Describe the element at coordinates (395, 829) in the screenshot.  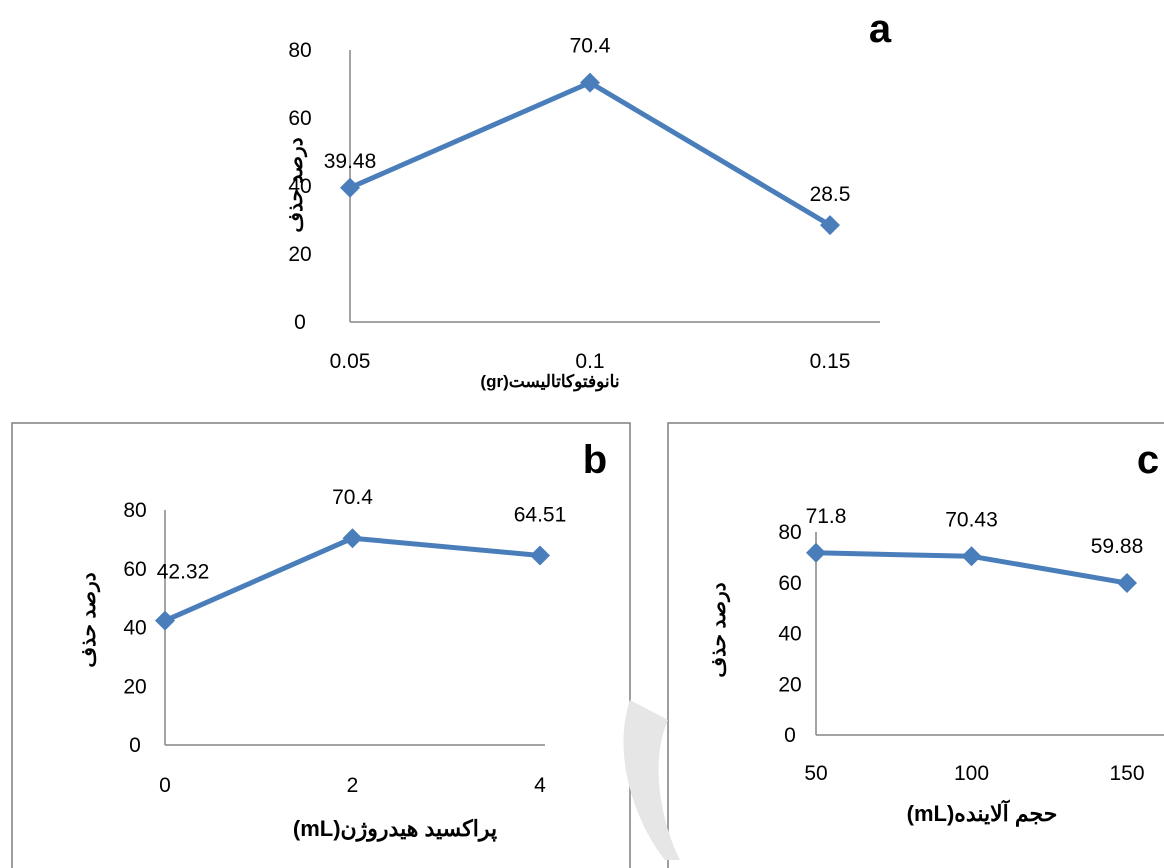
I see `x-axis-title: پراکسید هیدروژن(mL)` at that location.